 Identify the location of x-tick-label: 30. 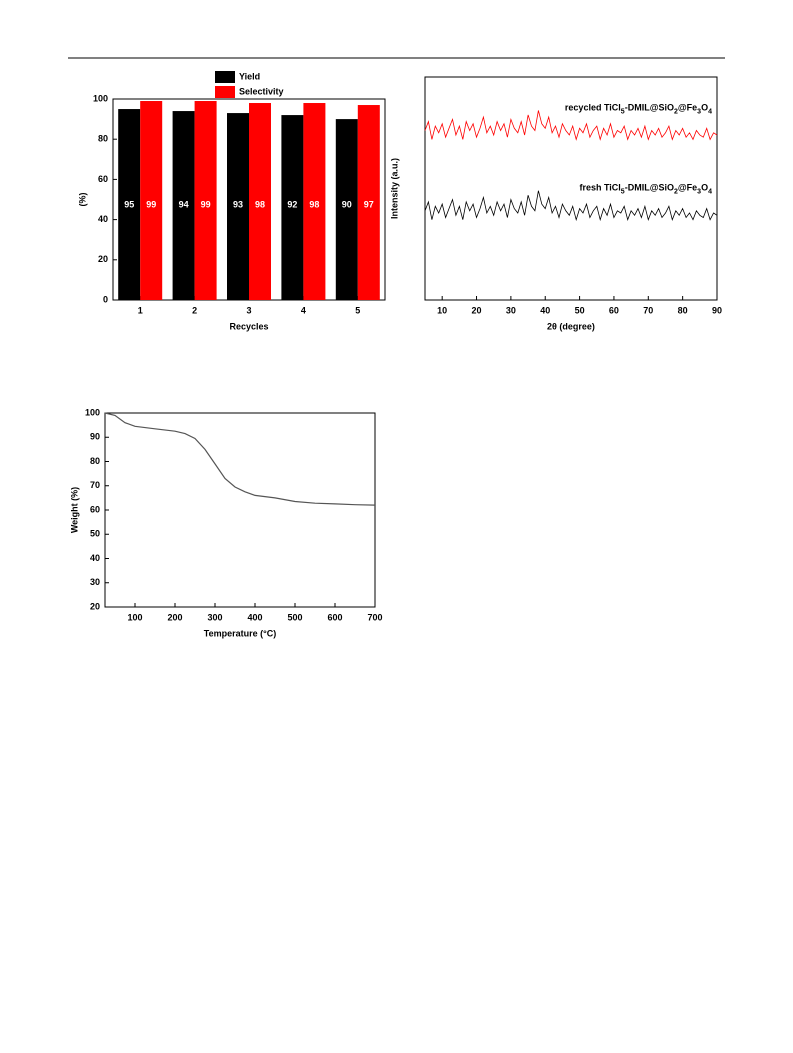
(511, 310).